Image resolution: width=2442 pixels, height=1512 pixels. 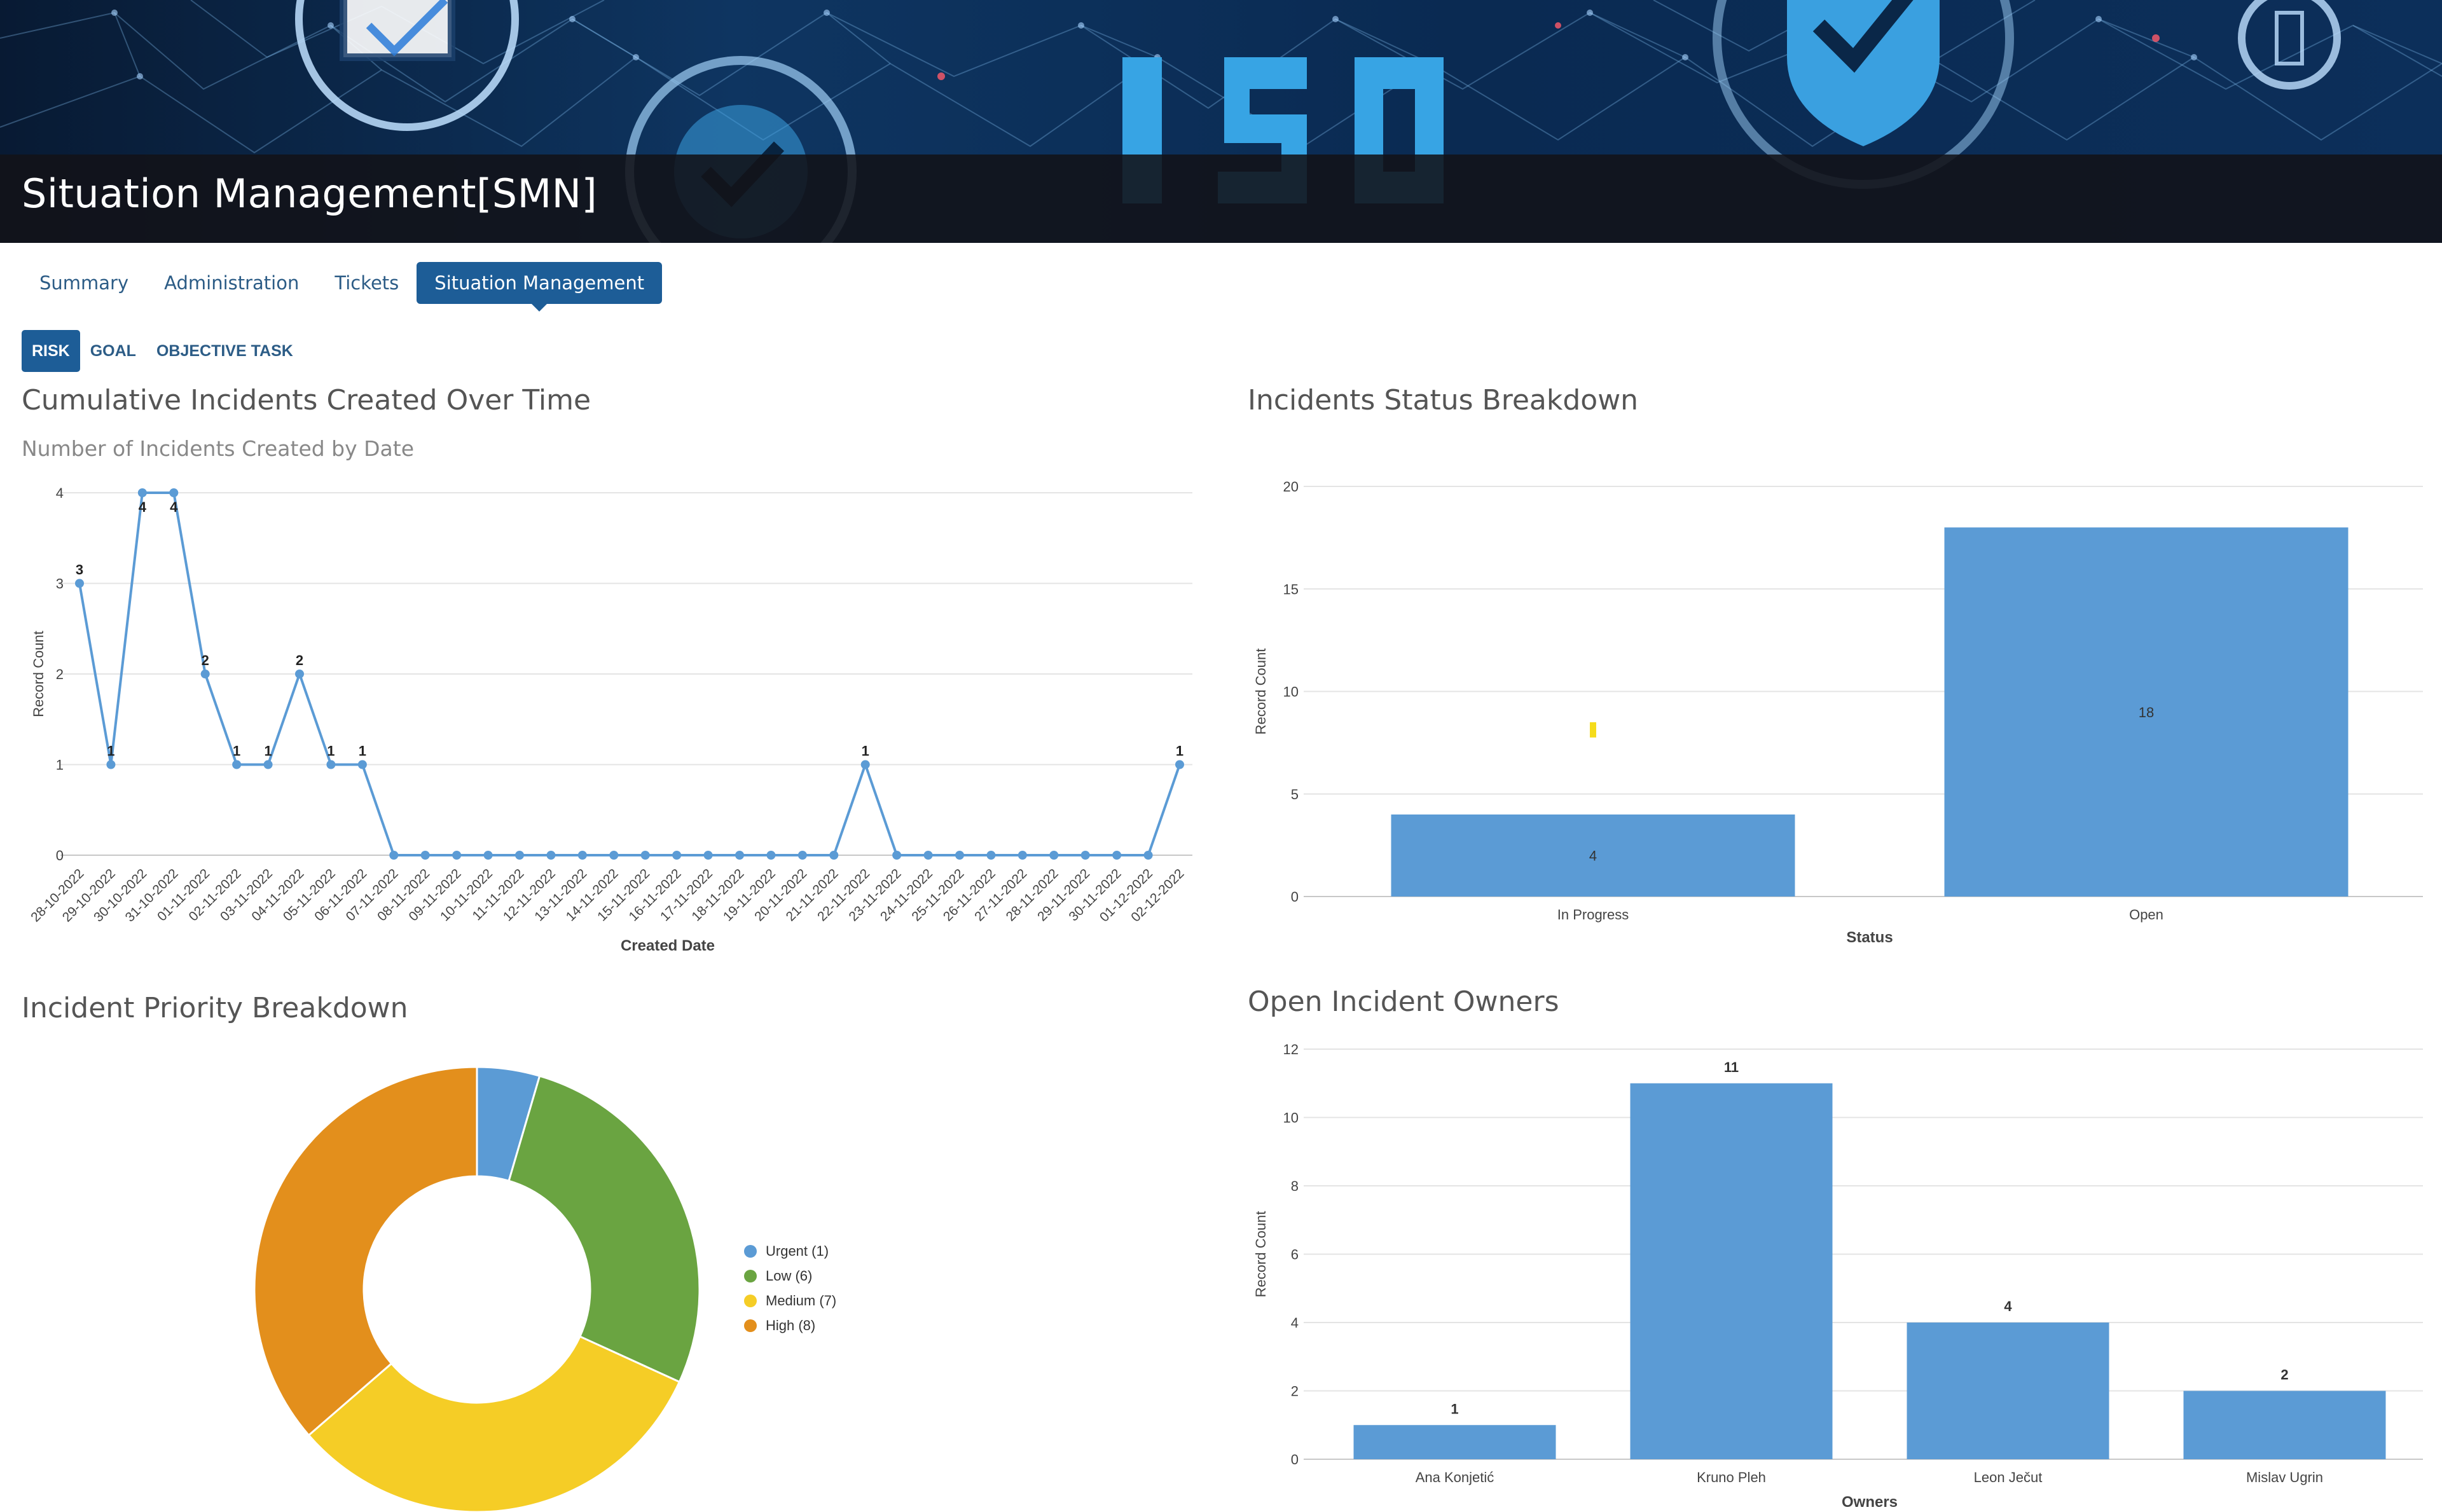 What do you see at coordinates (494, 1423) in the screenshot?
I see `slice-medium` at bounding box center [494, 1423].